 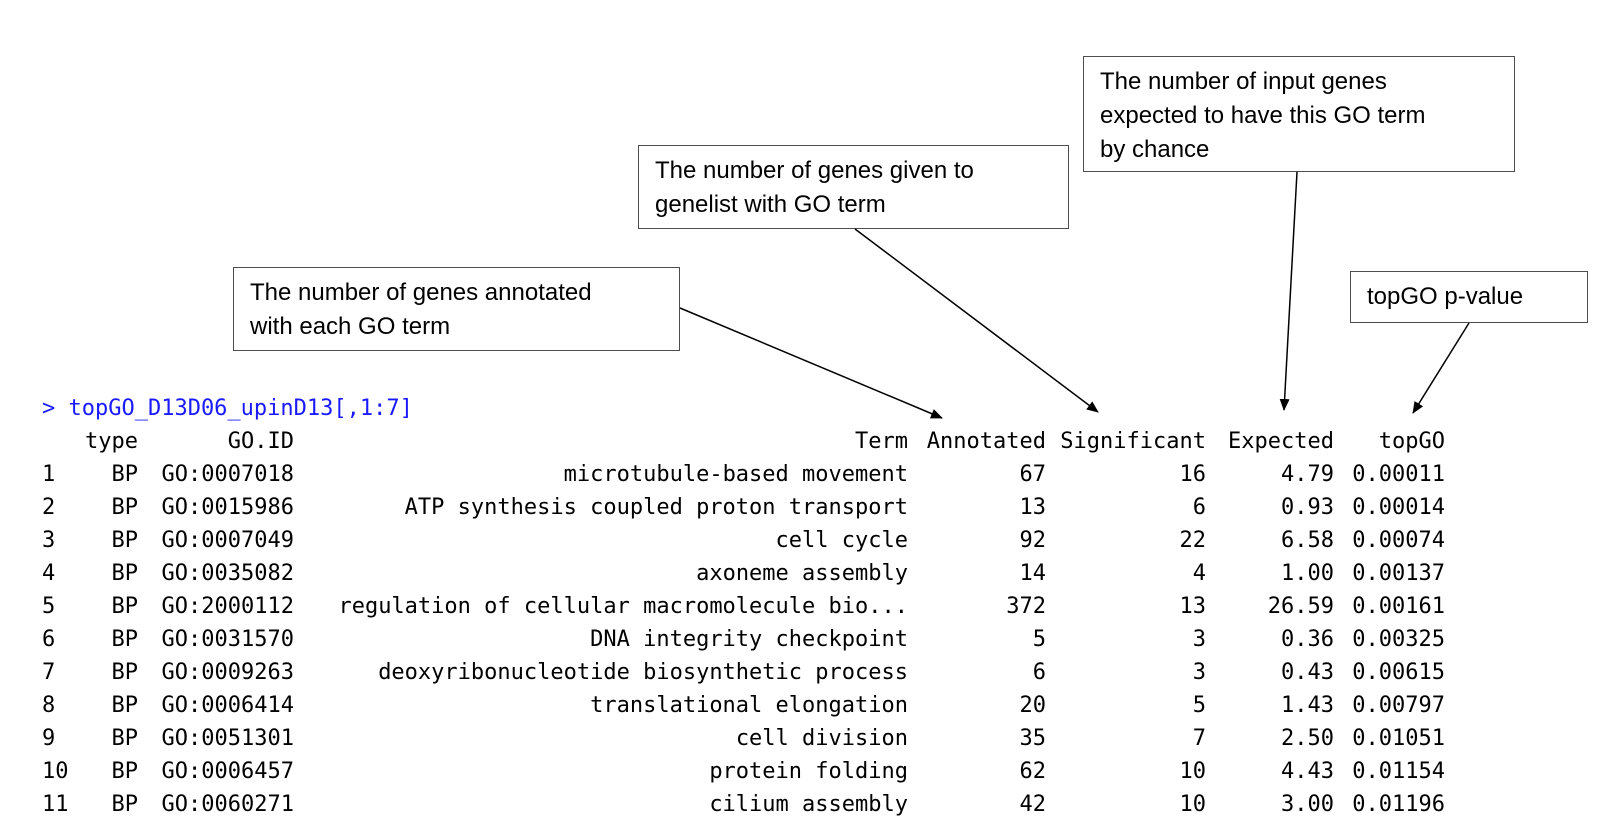 I want to click on row-index: 8, so click(x=49, y=705).